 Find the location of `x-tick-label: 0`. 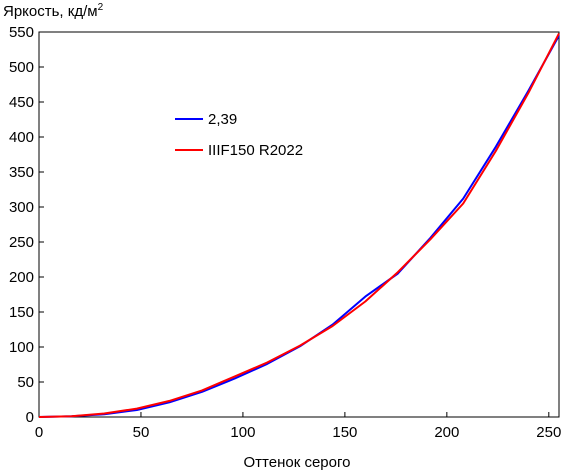

x-tick-label: 0 is located at coordinates (39, 432).